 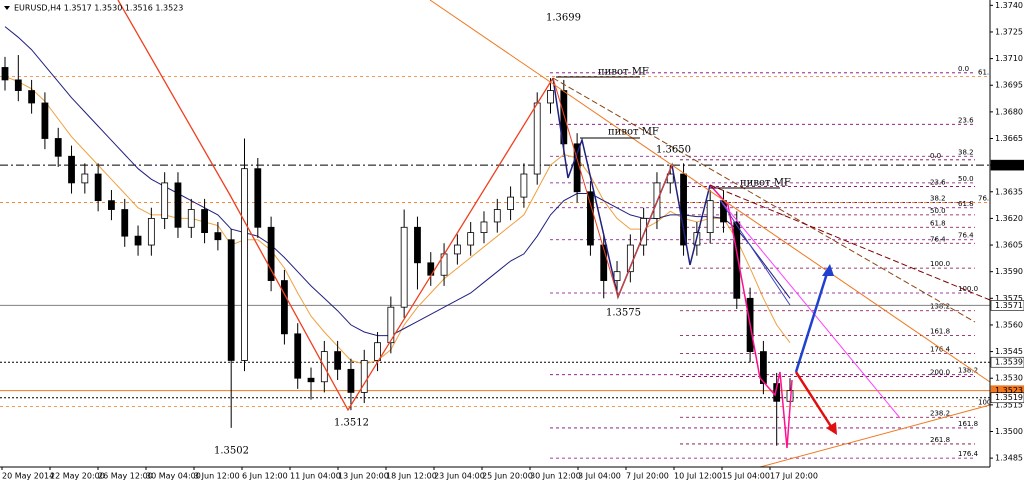 What do you see at coordinates (599, 476) in the screenshot?
I see `x-tick-label: 3 Jul 04:00` at bounding box center [599, 476].